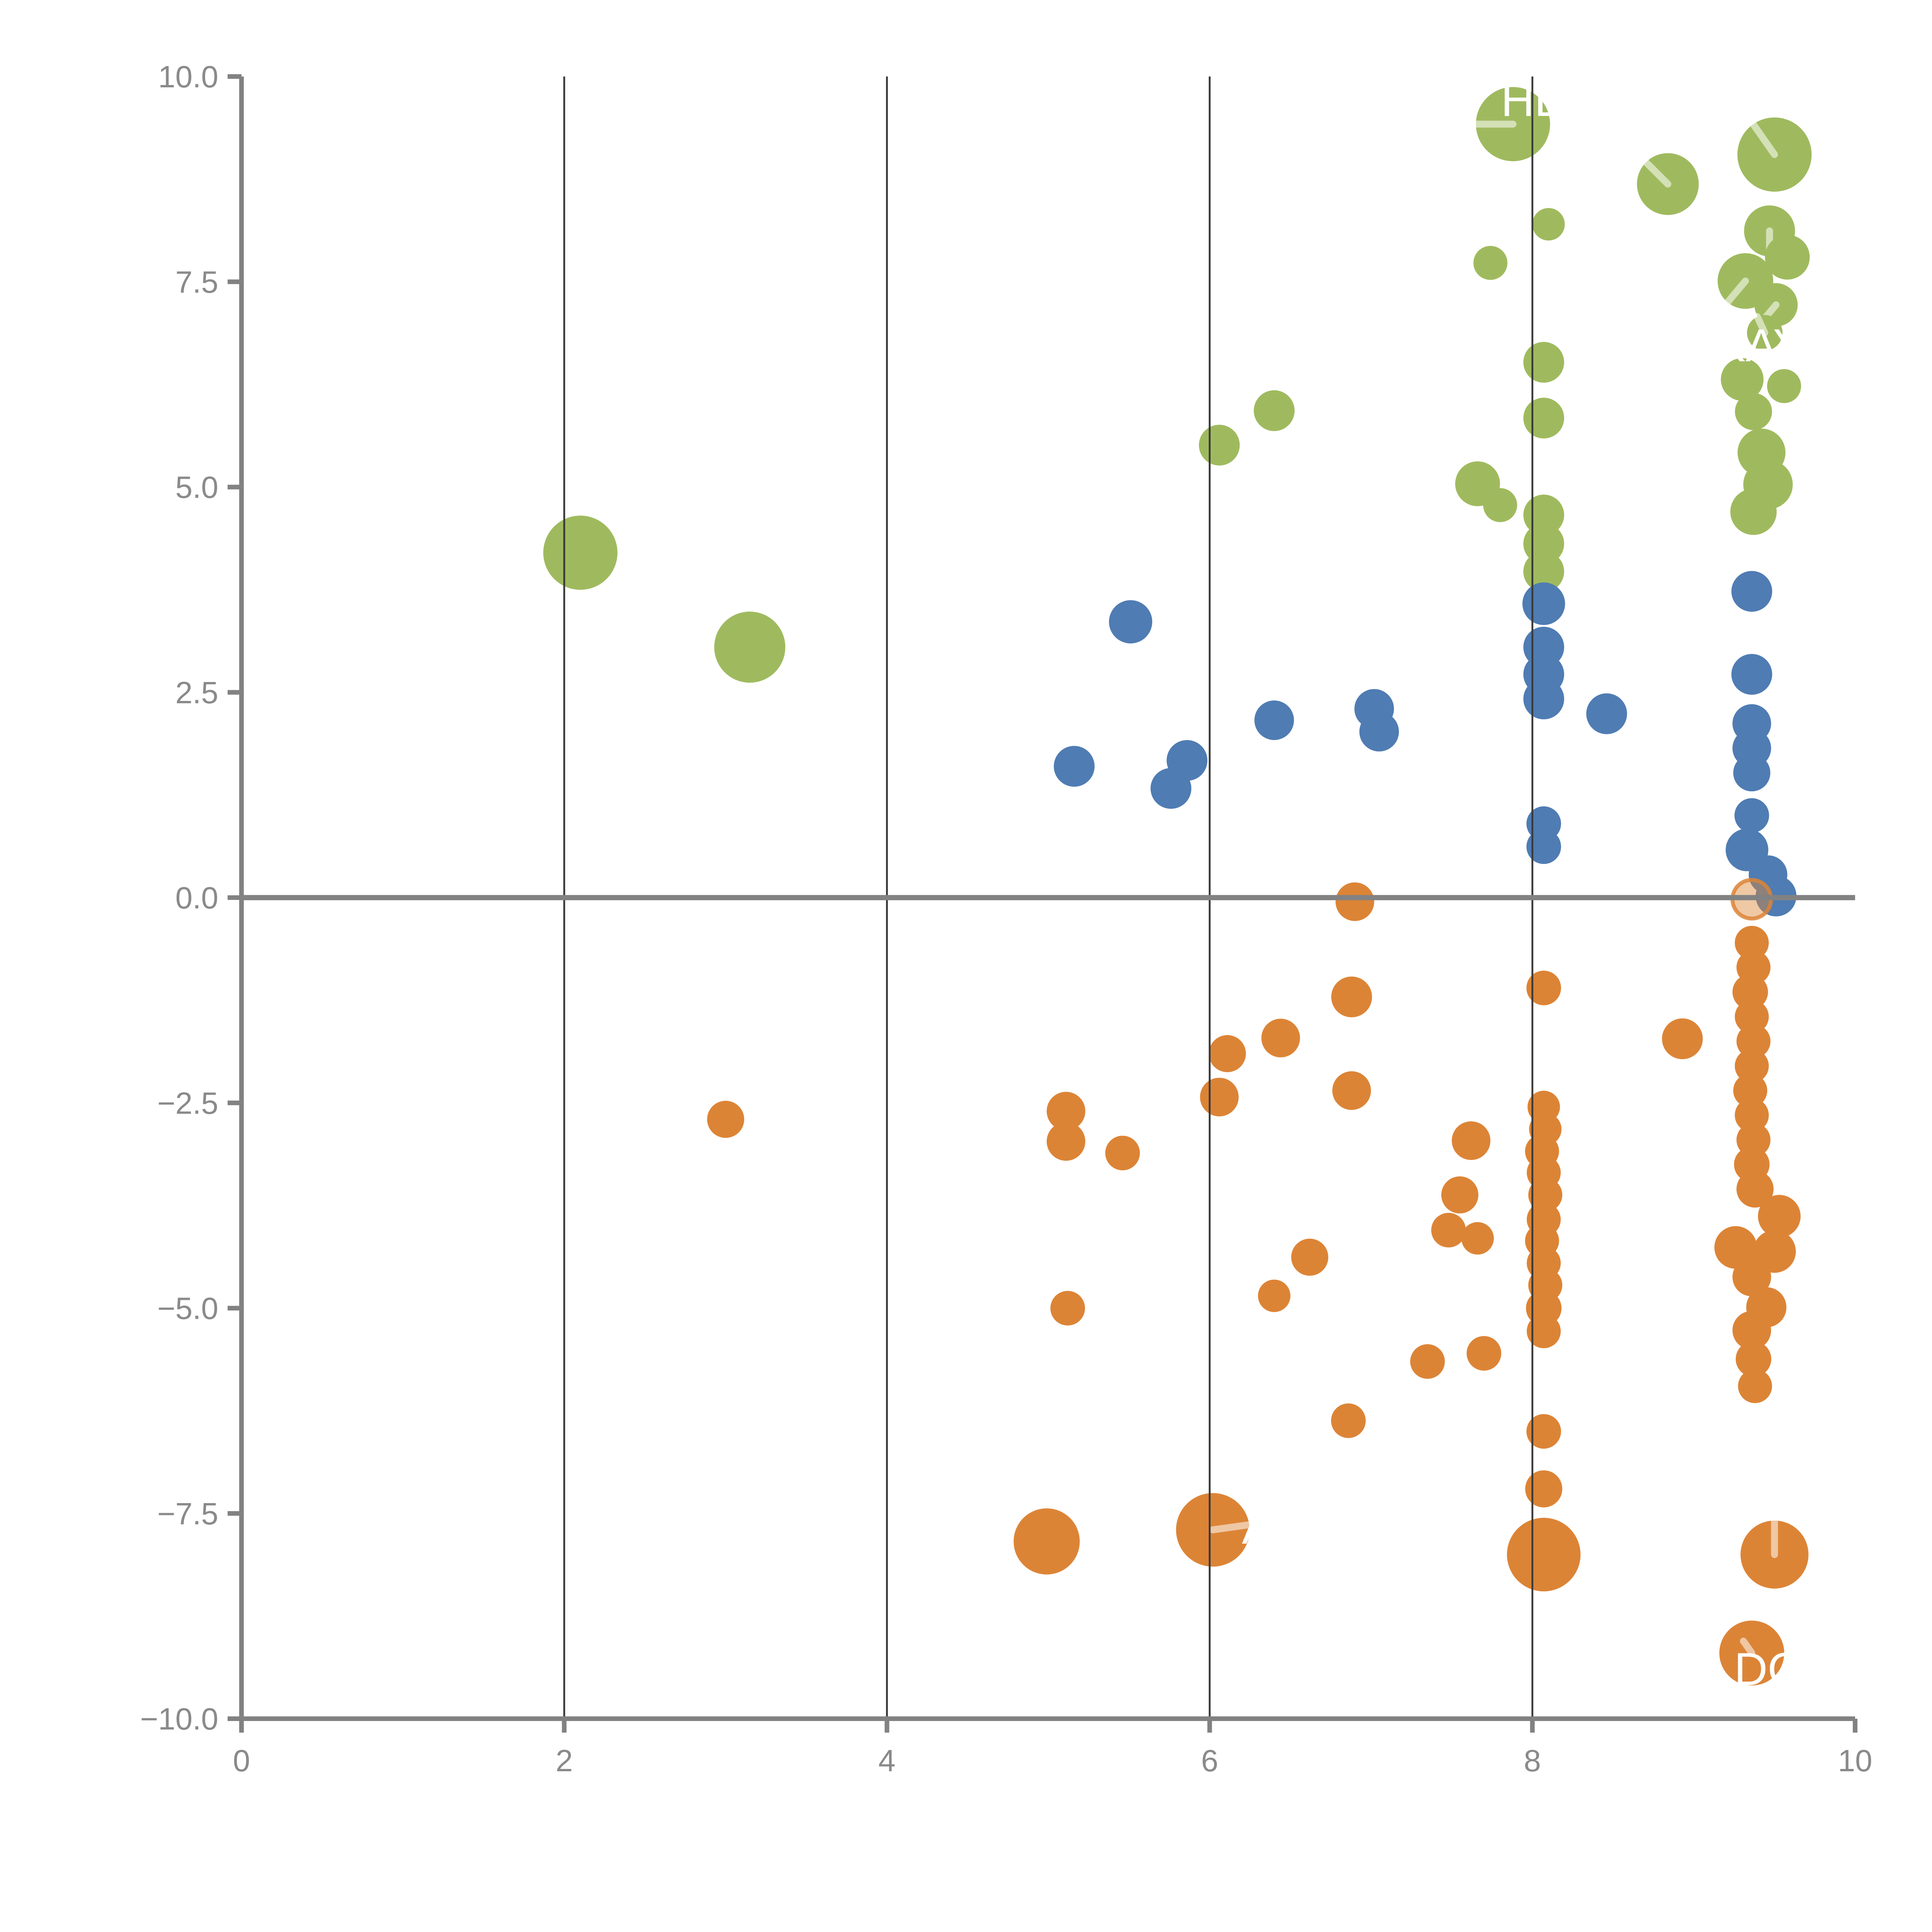 The image size is (1932, 1932). What do you see at coordinates (188, 77) in the screenshot?
I see `y-tick-label: 10.0` at bounding box center [188, 77].